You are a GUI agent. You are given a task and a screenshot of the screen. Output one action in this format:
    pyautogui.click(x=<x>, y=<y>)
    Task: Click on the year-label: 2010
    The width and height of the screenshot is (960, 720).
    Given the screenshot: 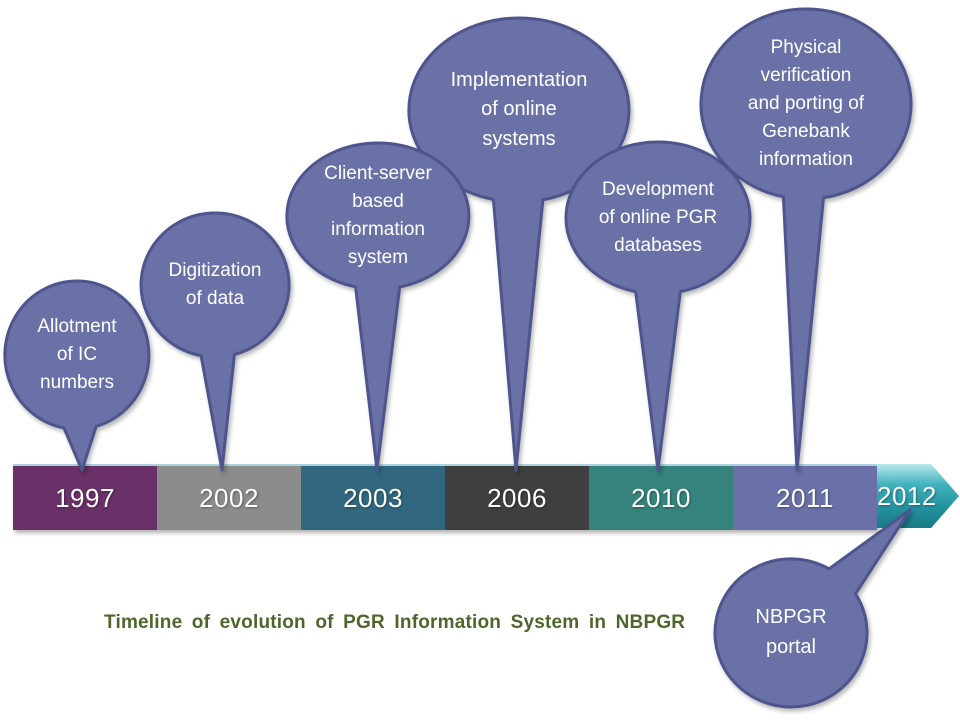 What is the action you would take?
    pyautogui.click(x=661, y=497)
    